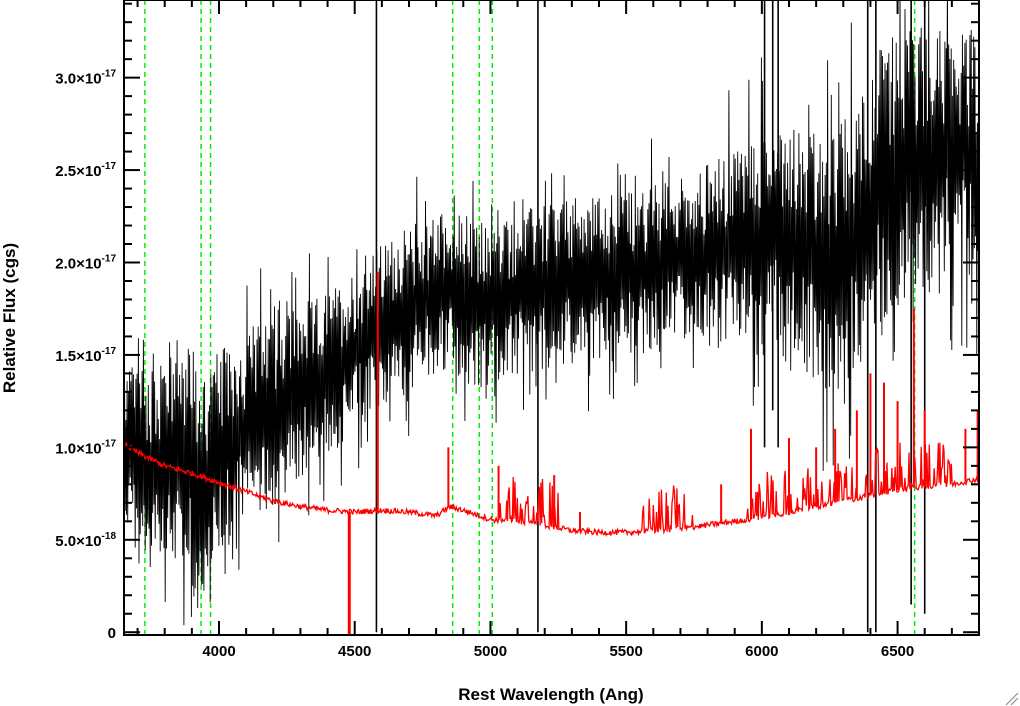 The width and height of the screenshot is (1020, 706). Describe the element at coordinates (85, 447) in the screenshot. I see `y-tick-label: 1.0×10⁻¹⁷` at that location.